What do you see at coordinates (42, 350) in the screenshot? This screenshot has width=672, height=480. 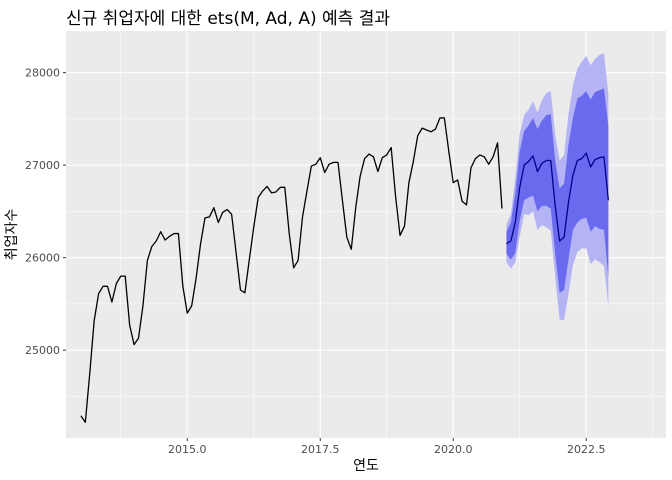 I see `y-tick-label: 25000` at bounding box center [42, 350].